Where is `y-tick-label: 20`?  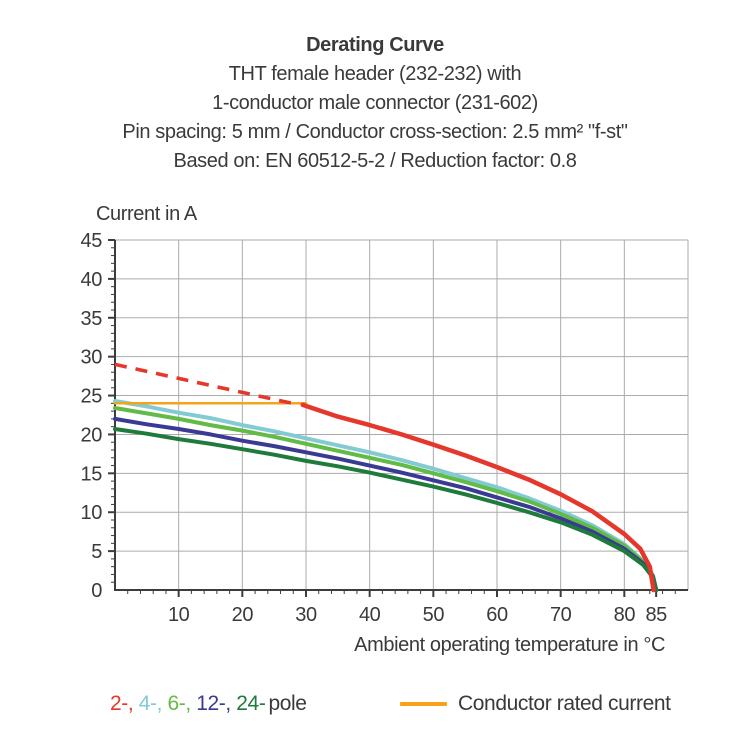 y-tick-label: 20 is located at coordinates (92, 435).